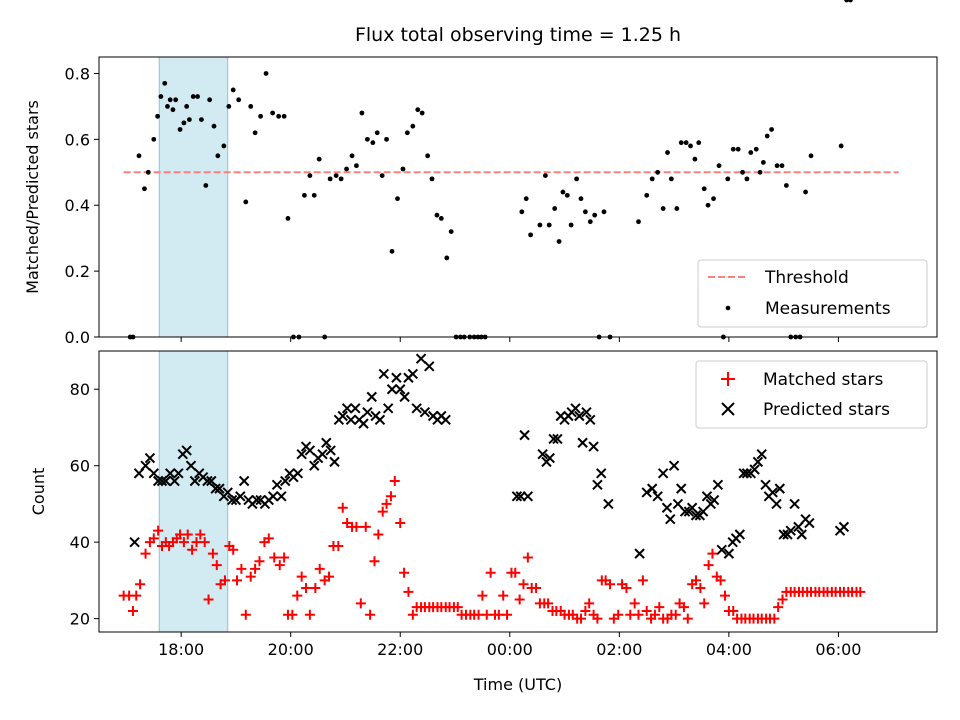 Image resolution: width=960 pixels, height=720 pixels. I want to click on x-tick-label: 06:00, so click(838, 649).